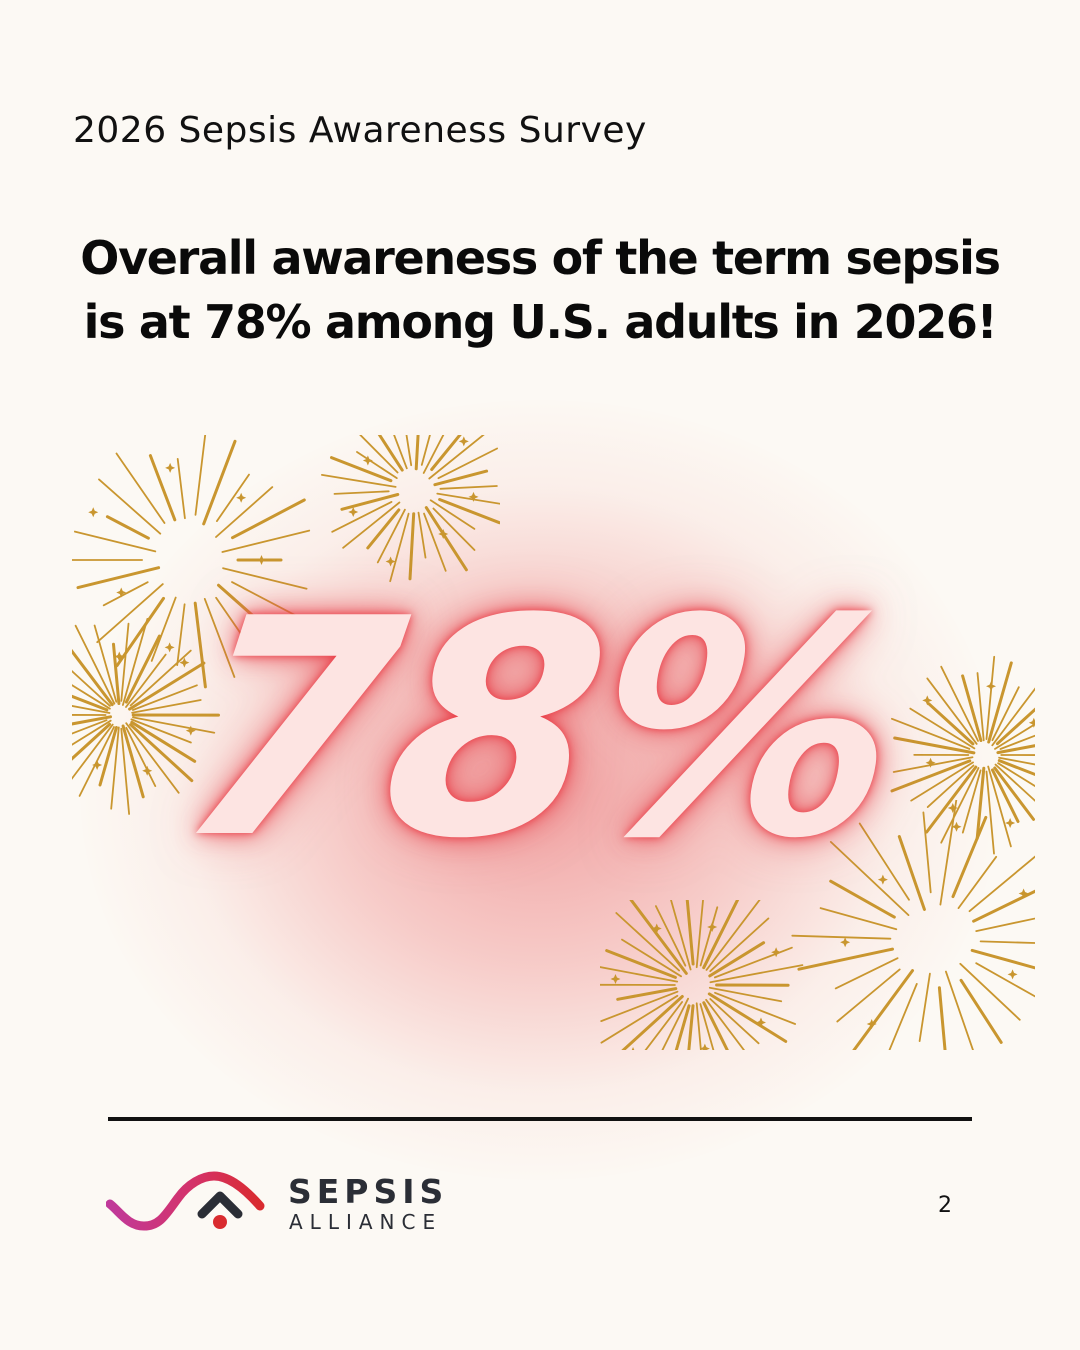  What do you see at coordinates (945, 1205) in the screenshot?
I see `page-number: 2` at bounding box center [945, 1205].